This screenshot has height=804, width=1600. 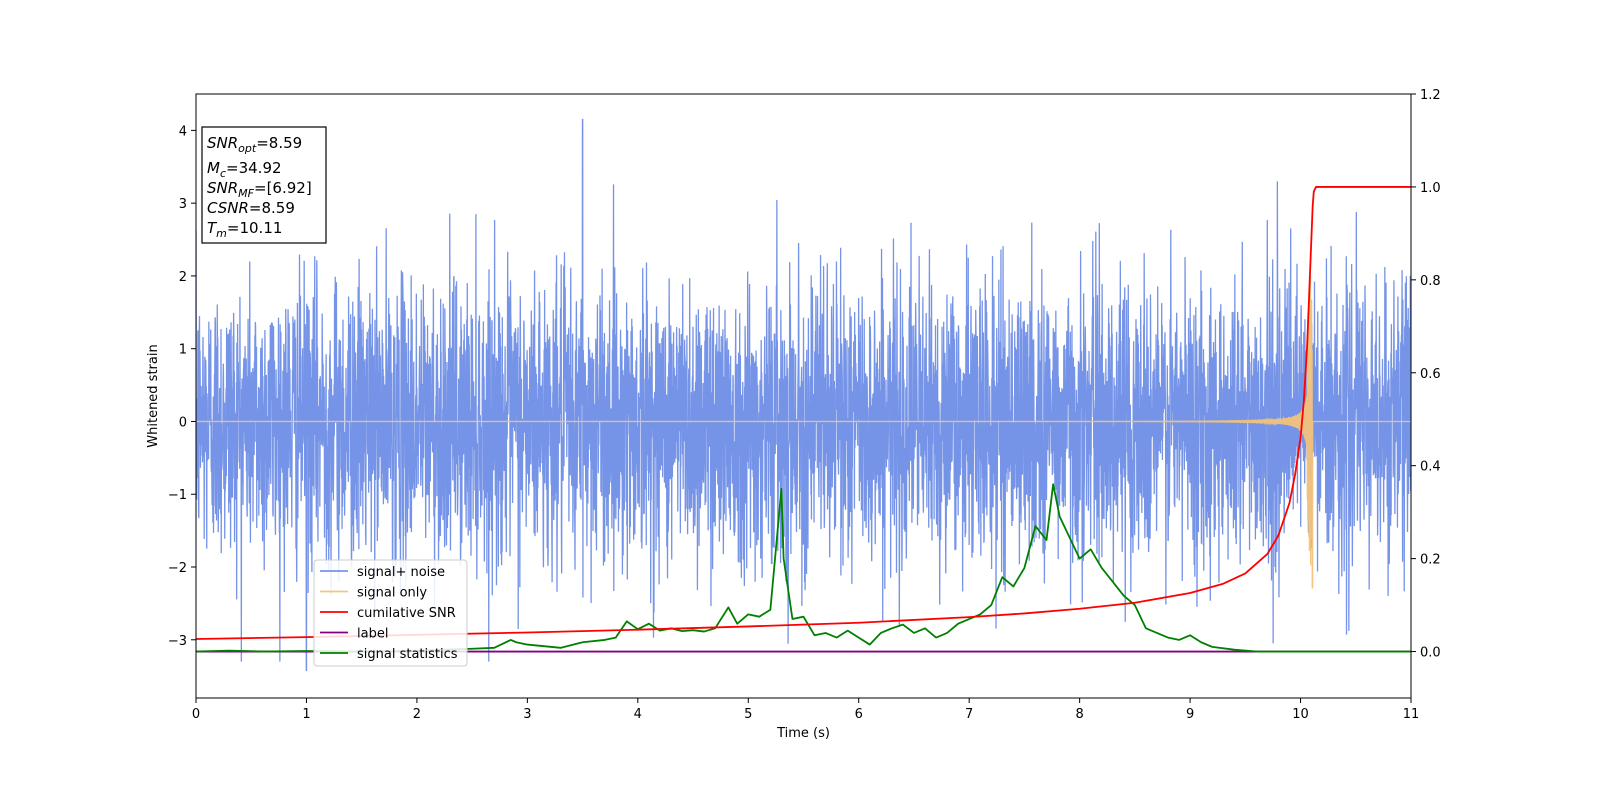 What do you see at coordinates (1430, 560) in the screenshot?
I see `y2-tick-label: 0.2` at bounding box center [1430, 560].